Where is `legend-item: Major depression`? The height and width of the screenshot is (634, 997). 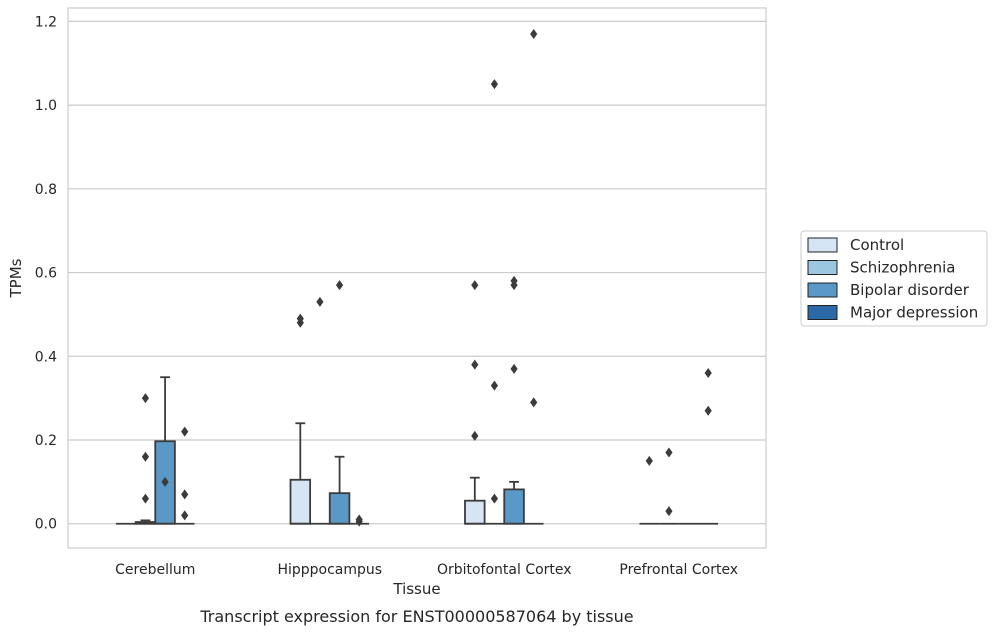 legend-item: Major depression is located at coordinates (892, 313).